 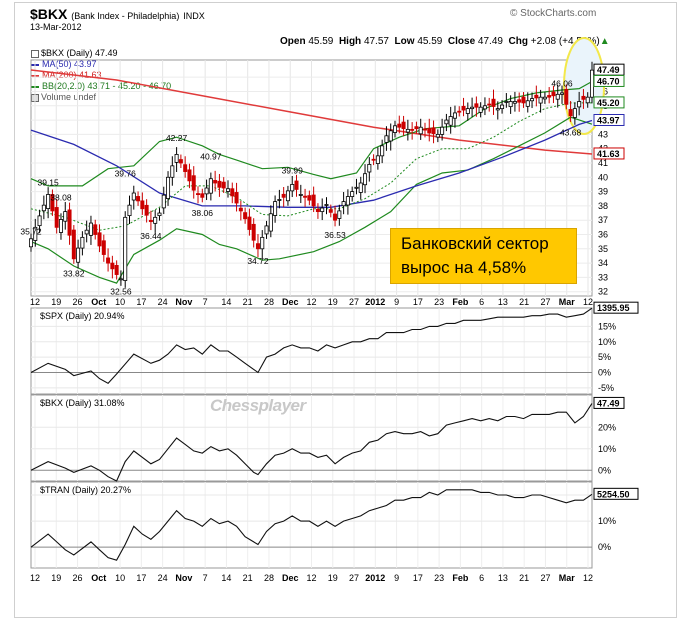 What do you see at coordinates (607, 521) in the screenshot?
I see `tran-y-tick-label: 10%` at bounding box center [607, 521].